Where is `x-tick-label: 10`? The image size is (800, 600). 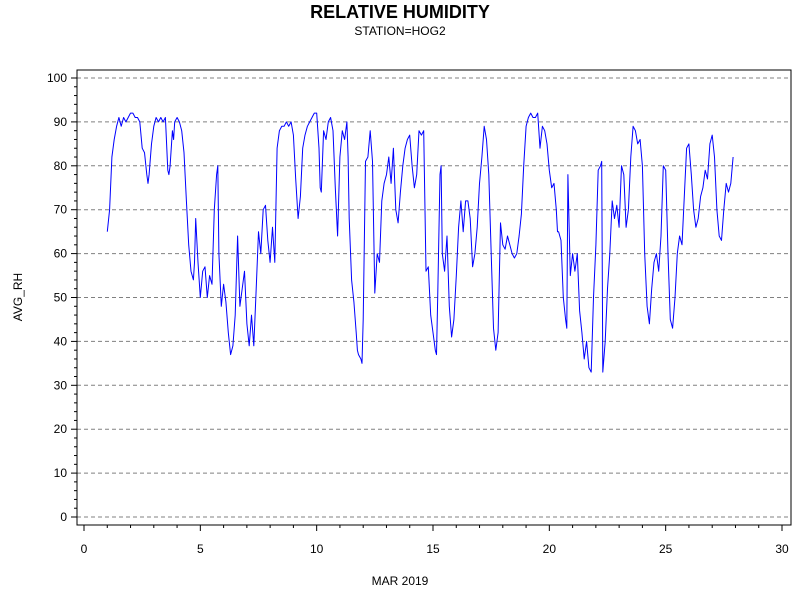
x-tick-label: 10 is located at coordinates (317, 549).